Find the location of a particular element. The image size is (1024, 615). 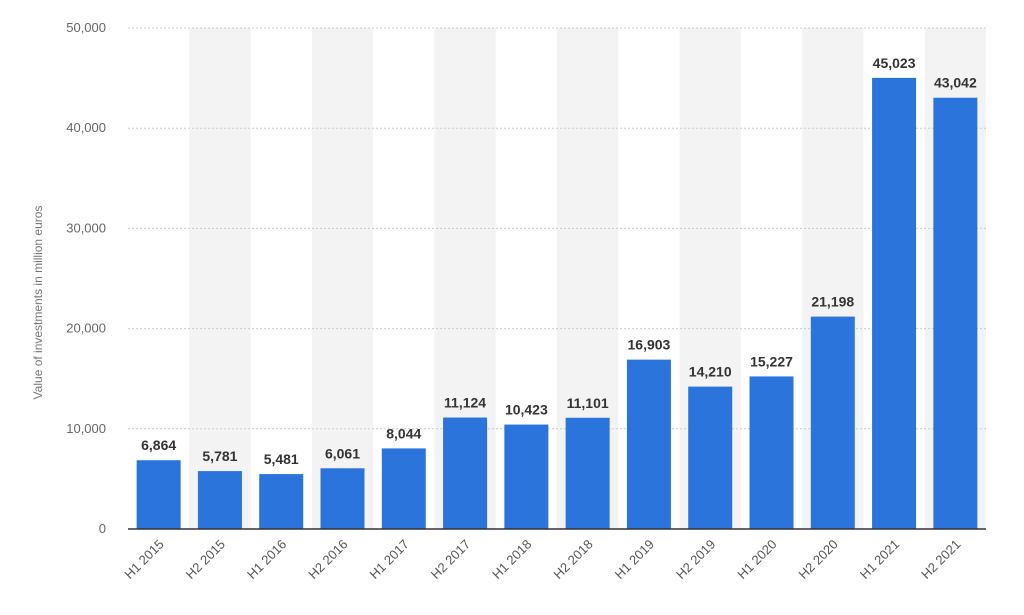

y-tick-label: 20,000 is located at coordinates (86, 328).